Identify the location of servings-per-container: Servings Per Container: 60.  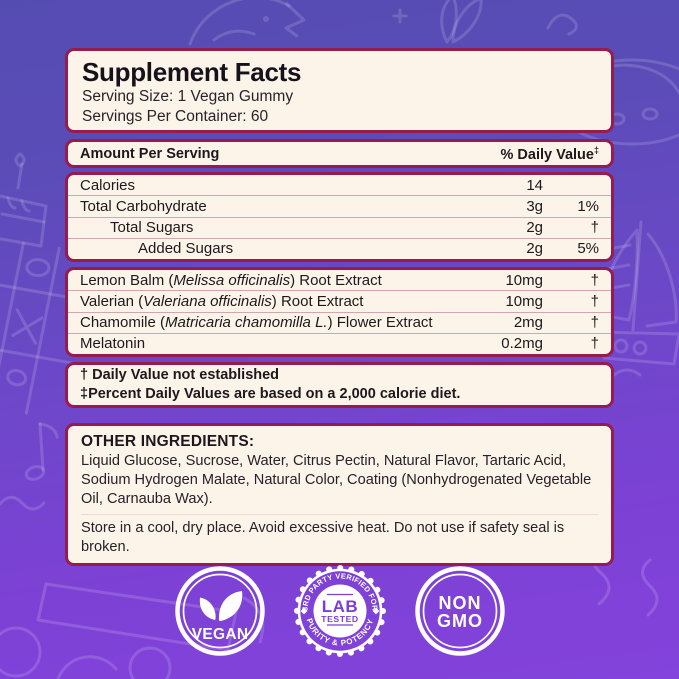
(175, 116).